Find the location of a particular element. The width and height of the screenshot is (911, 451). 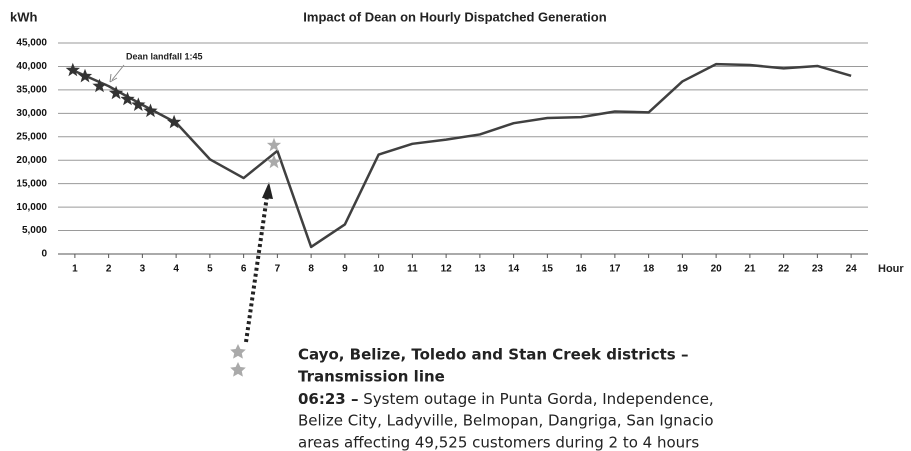

x-tick-label: 7 is located at coordinates (278, 269).